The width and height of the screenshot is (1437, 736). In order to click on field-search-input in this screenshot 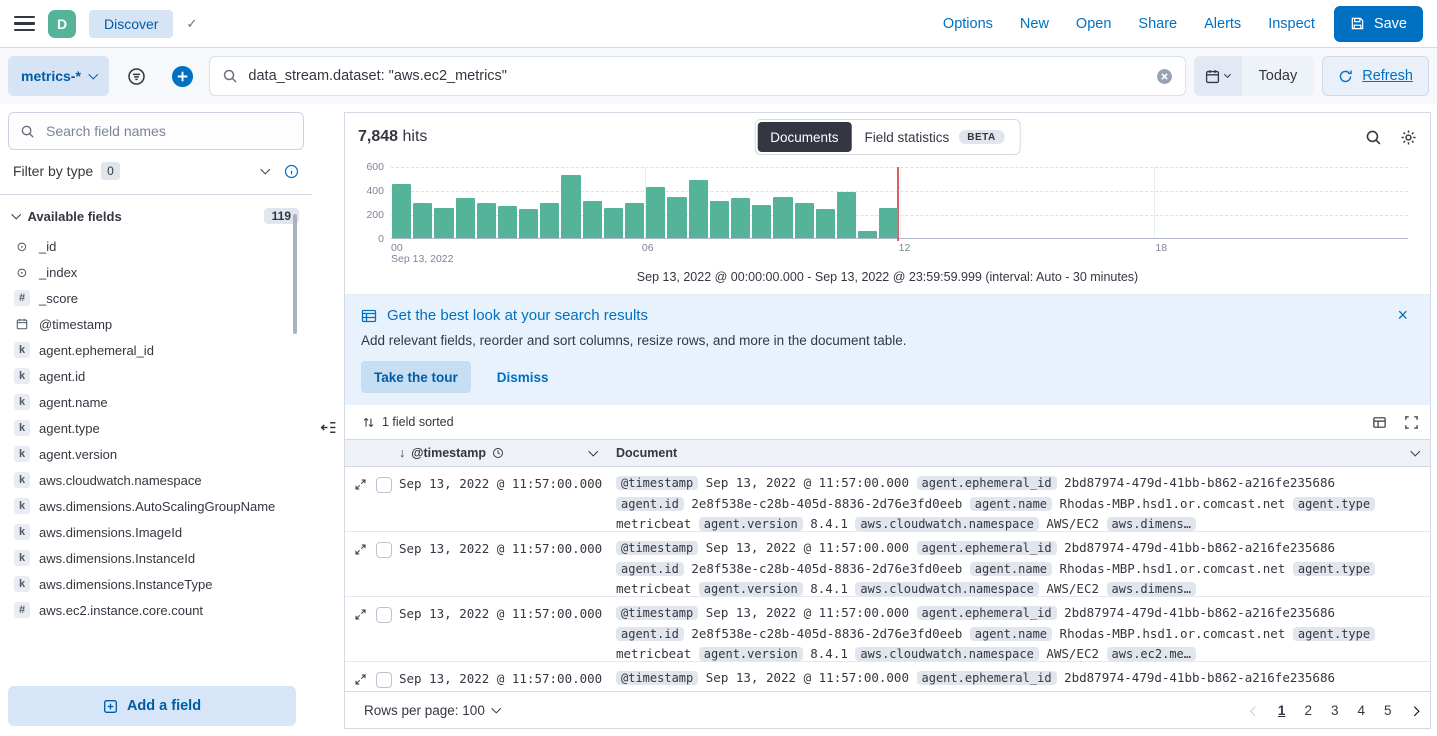, I will do `click(168, 131)`.